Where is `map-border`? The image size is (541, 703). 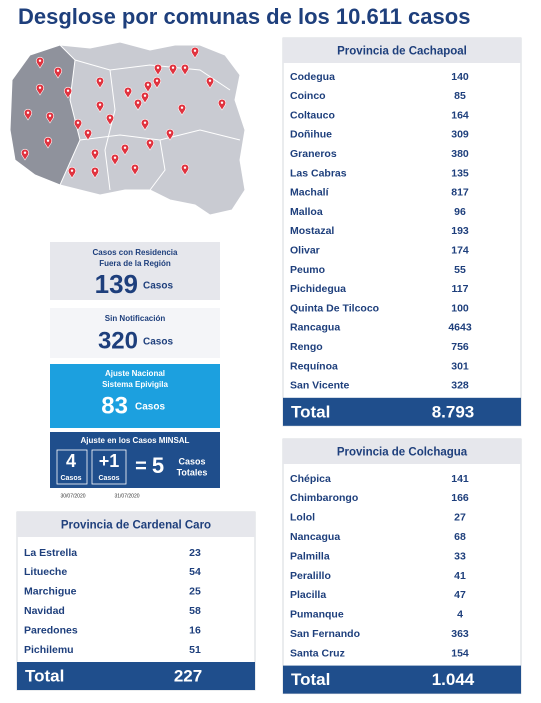 map-border is located at coordinates (157, 165).